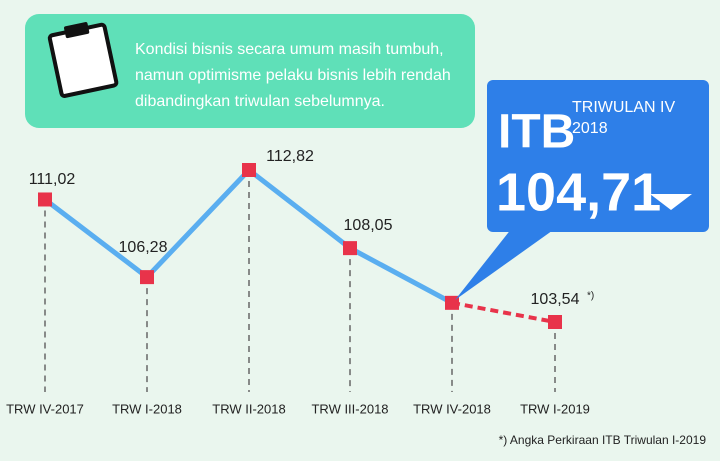 This screenshot has width=720, height=461. Describe the element at coordinates (555, 408) in the screenshot. I see `x-tick-label: TRW I-2019` at that location.